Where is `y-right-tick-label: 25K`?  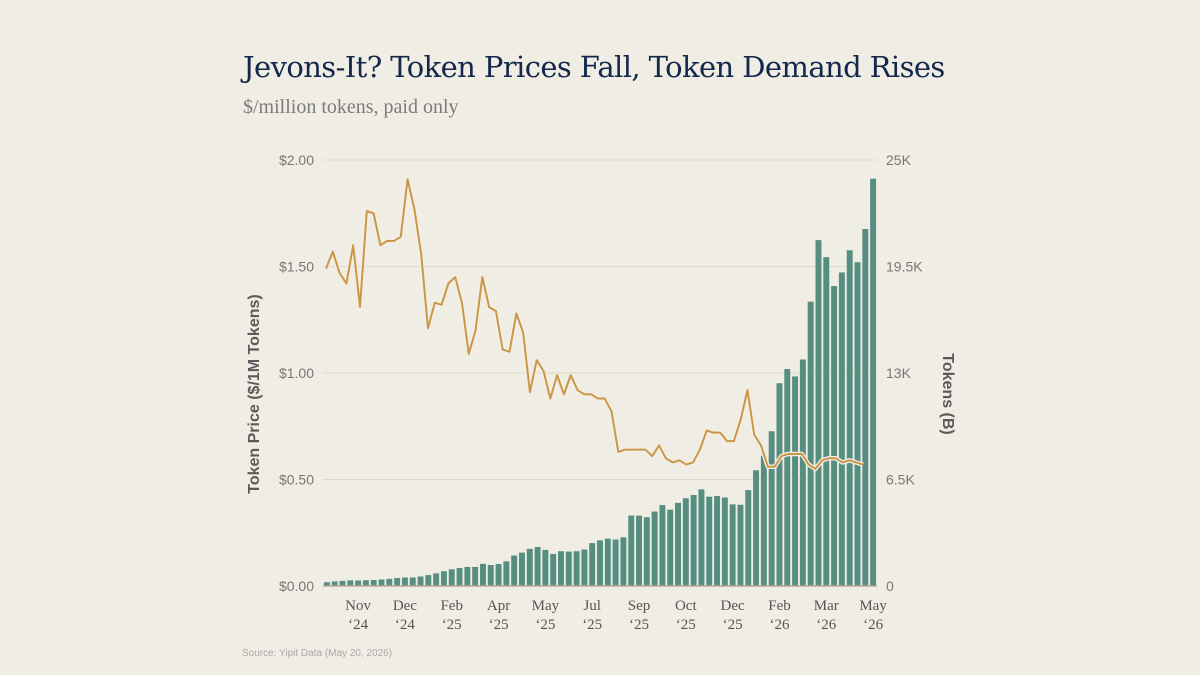 y-right-tick-label: 25K is located at coordinates (899, 160).